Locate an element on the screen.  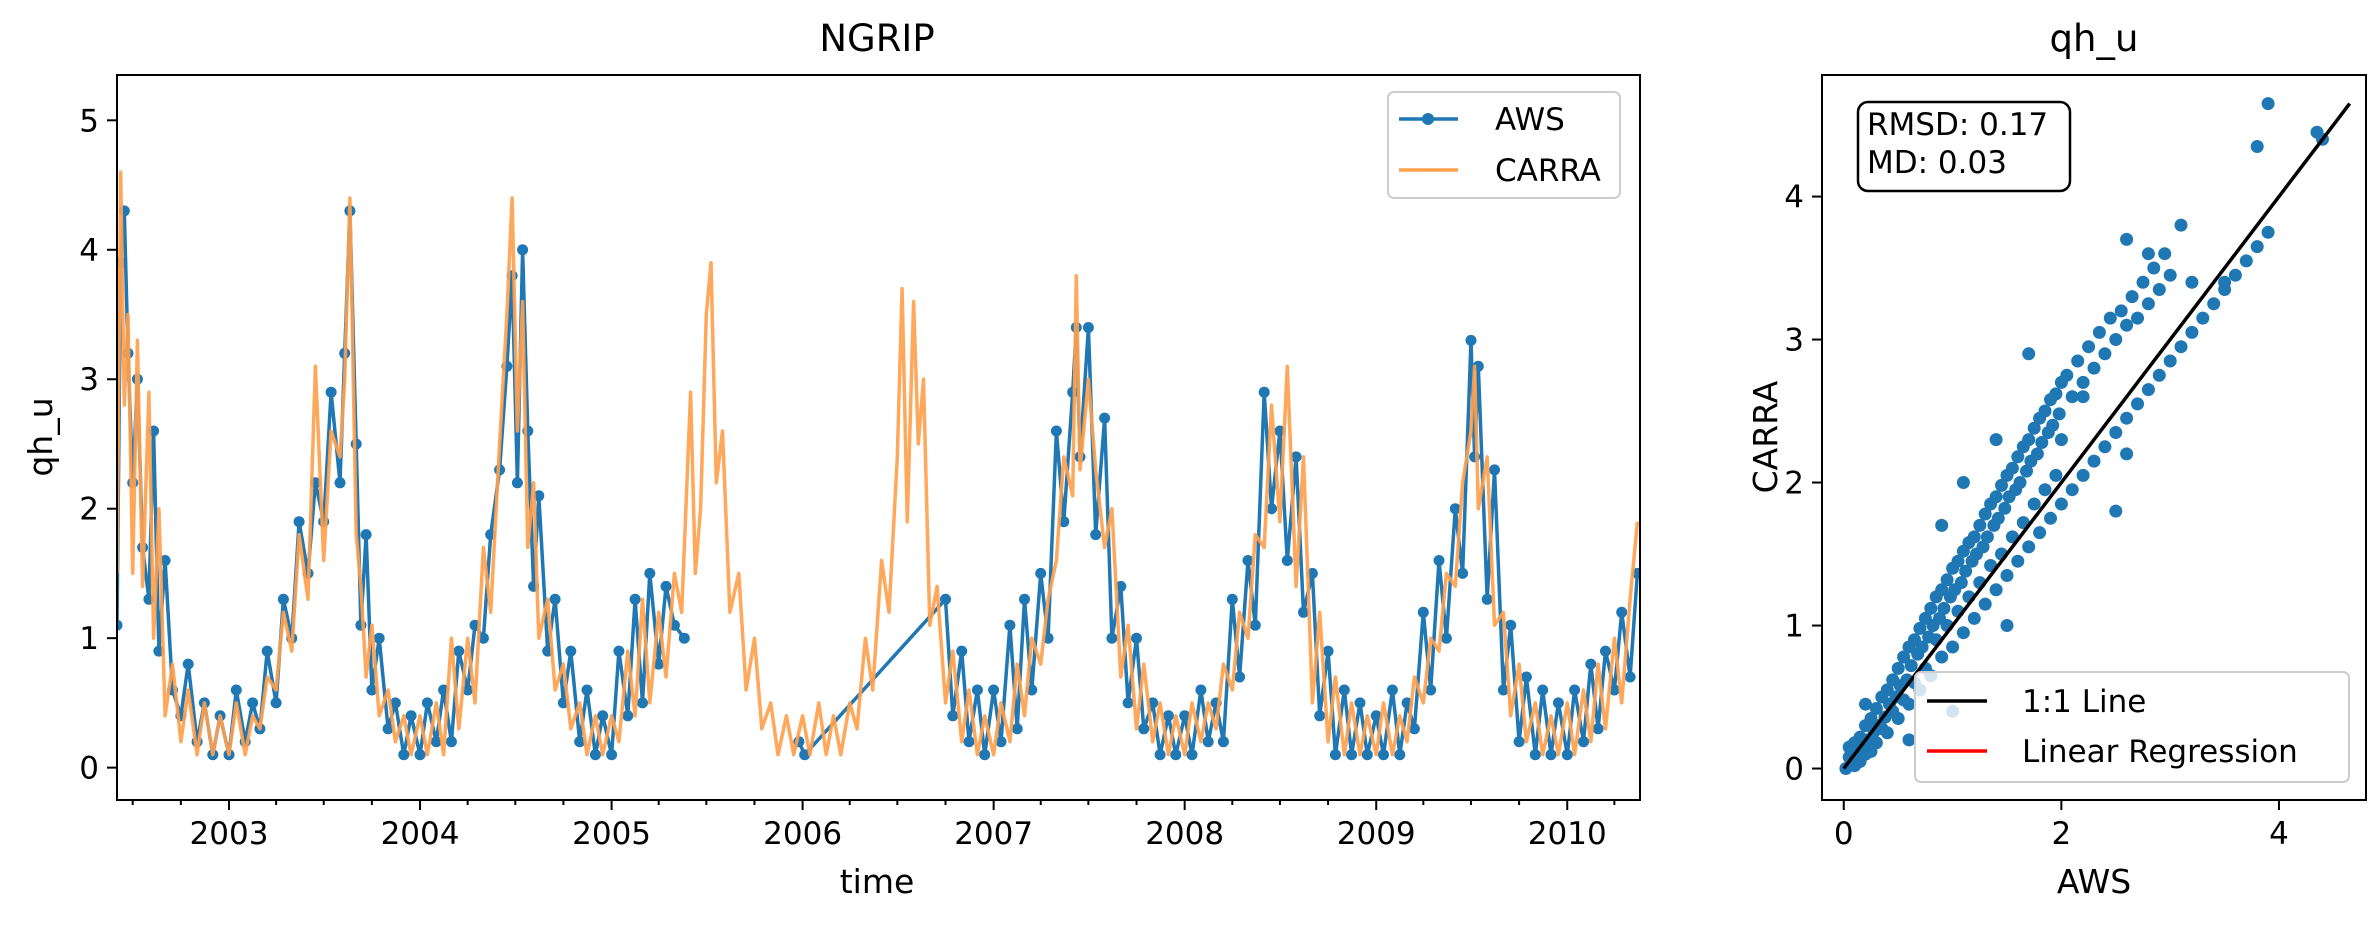
timeseries-y-tick-label-5: 5 is located at coordinates (89, 121).